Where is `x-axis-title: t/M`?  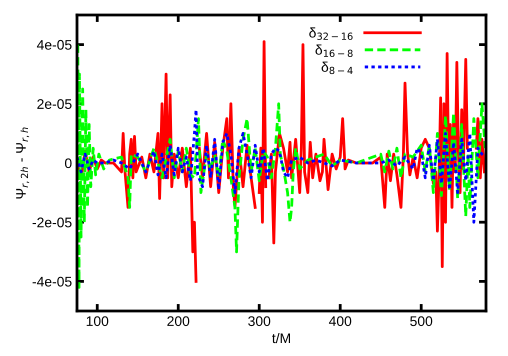 x-axis-title: t/M is located at coordinates (281, 338).